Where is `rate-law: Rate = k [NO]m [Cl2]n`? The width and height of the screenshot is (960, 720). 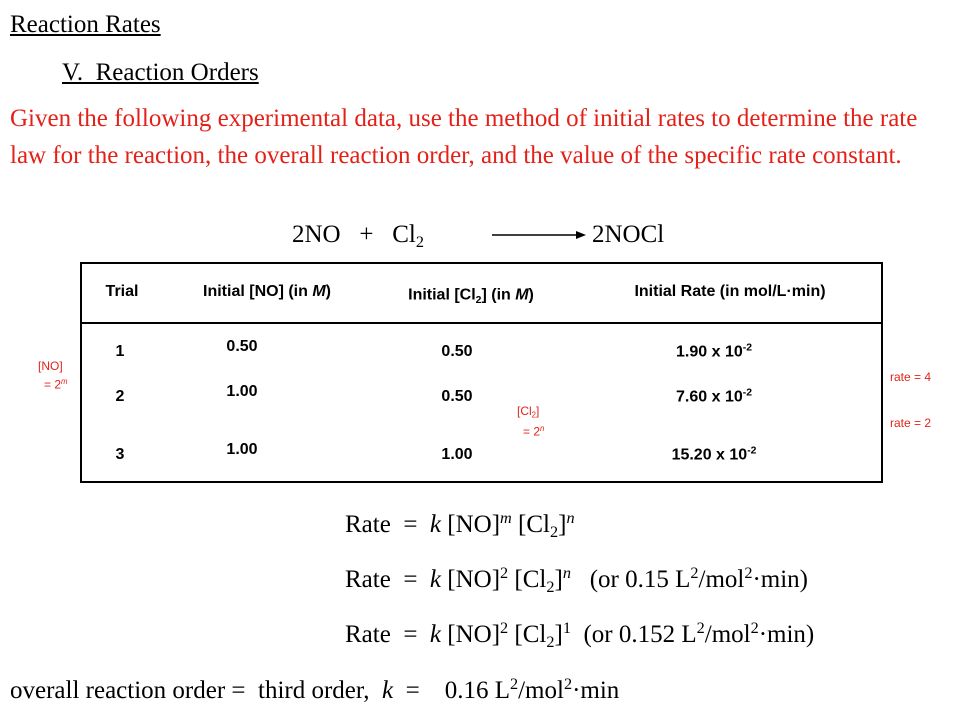 rate-law: Rate = k [NO]m [Cl2]n is located at coordinates (460, 525).